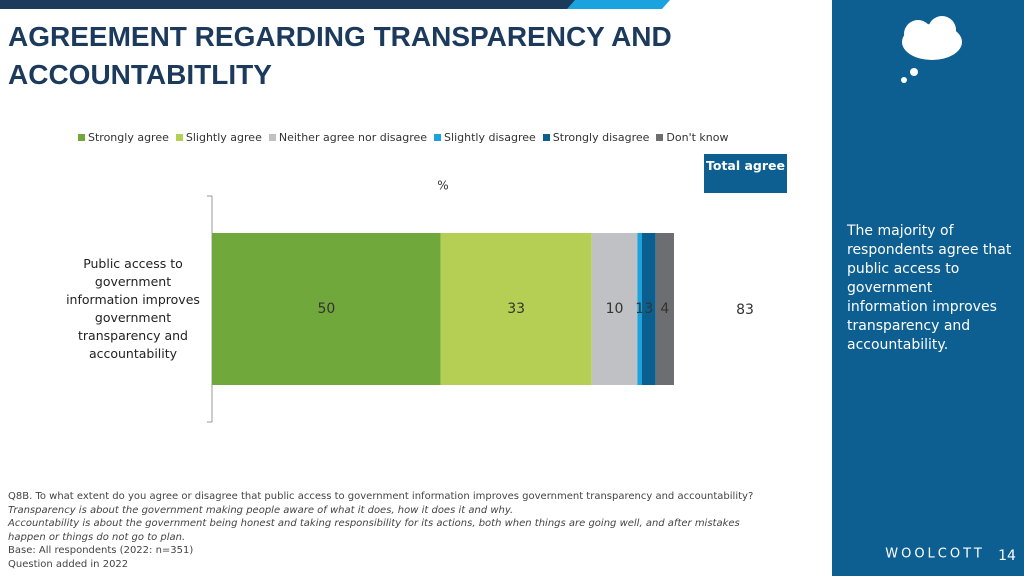  I want to click on legend-label: Slightly agree, so click(223, 137).